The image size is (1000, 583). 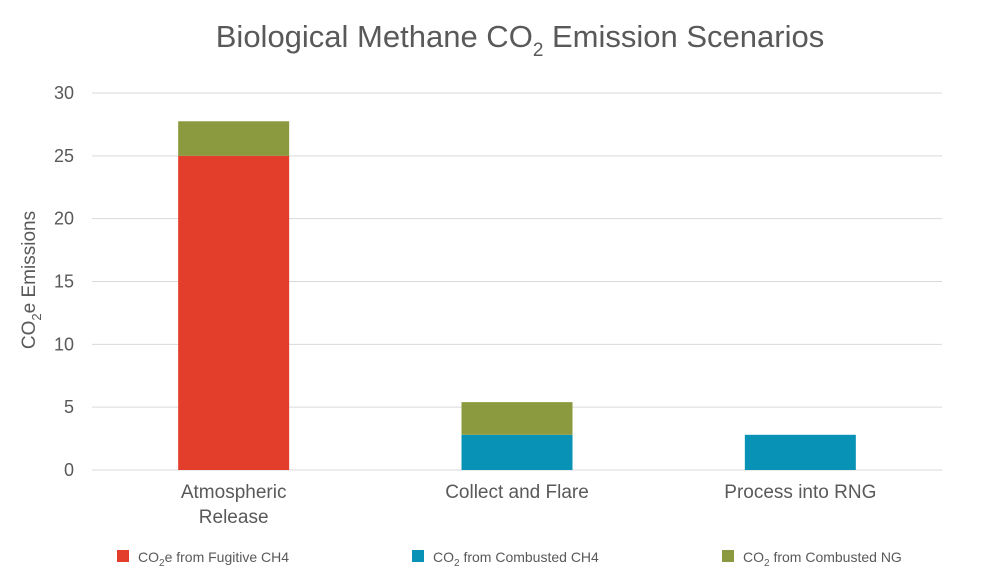 I want to click on y-tick-label: 5, so click(x=69, y=407).